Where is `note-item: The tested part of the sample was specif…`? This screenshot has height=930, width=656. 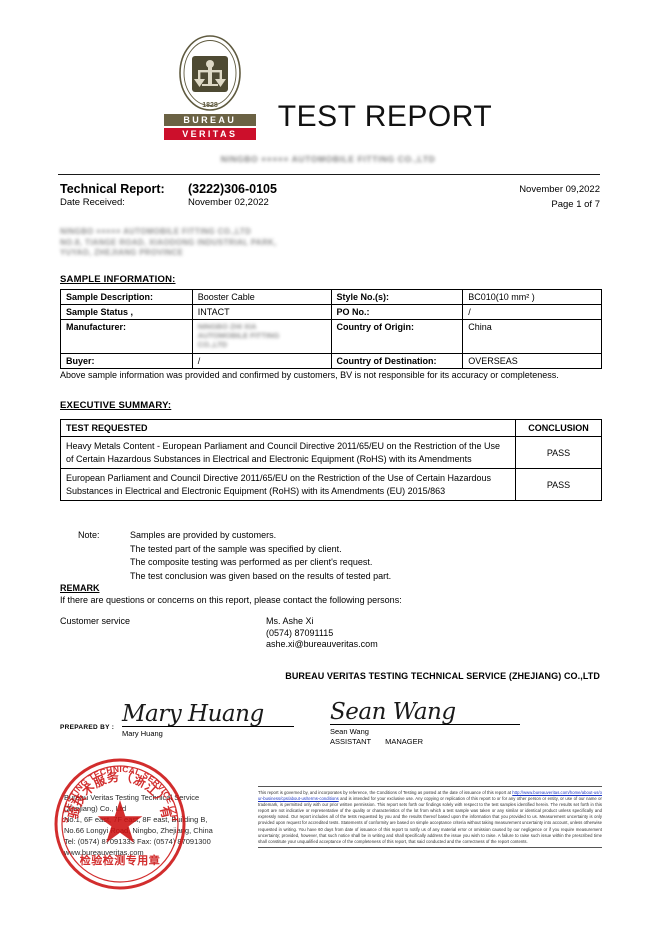 note-item: The tested part of the sample was specif… is located at coordinates (236, 548).